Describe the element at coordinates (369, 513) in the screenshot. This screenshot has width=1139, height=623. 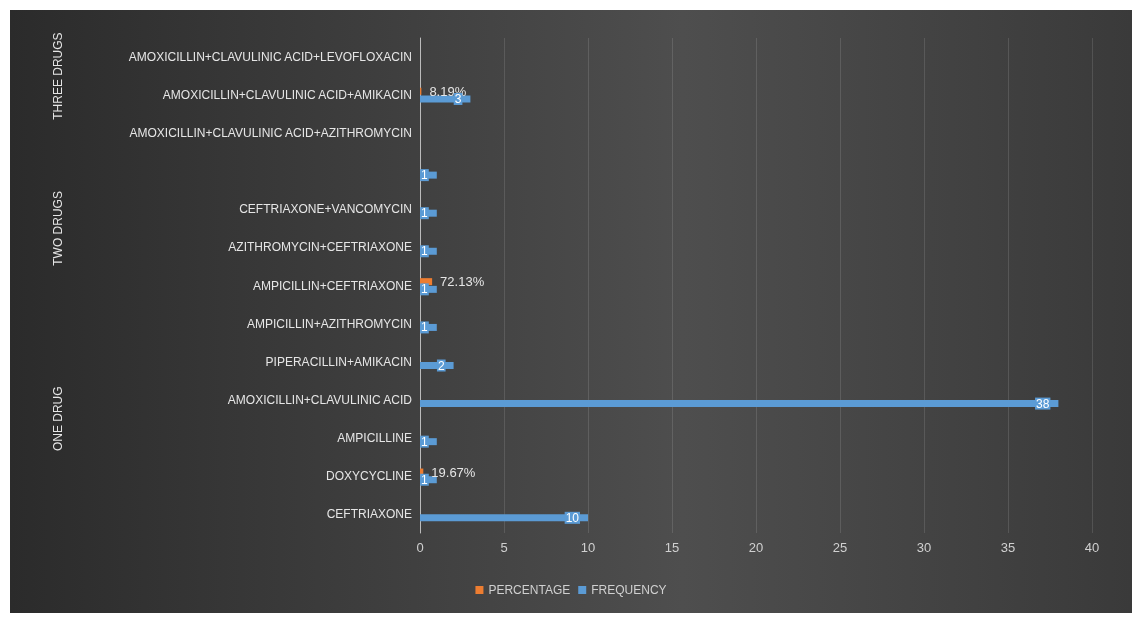
I see `y-tick-label: CEFTRIAXONE` at that location.